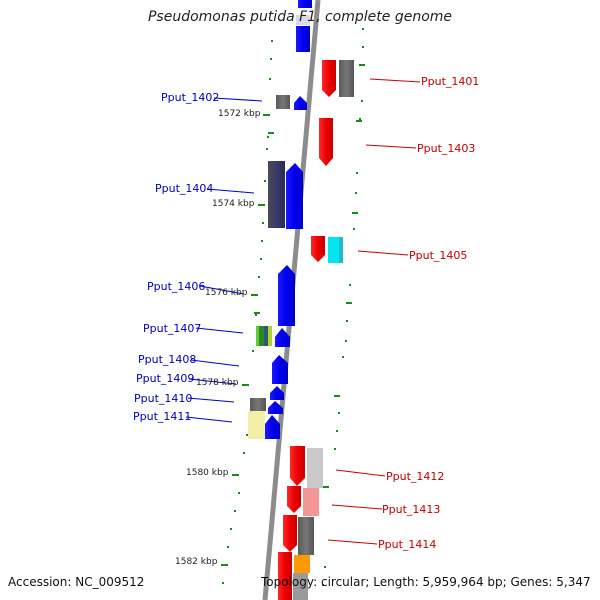 Image resolution: width=600 pixels, height=600 pixels. Describe the element at coordinates (162, 416) in the screenshot. I see `gene-label-pput-1411: Pput_1411` at that location.